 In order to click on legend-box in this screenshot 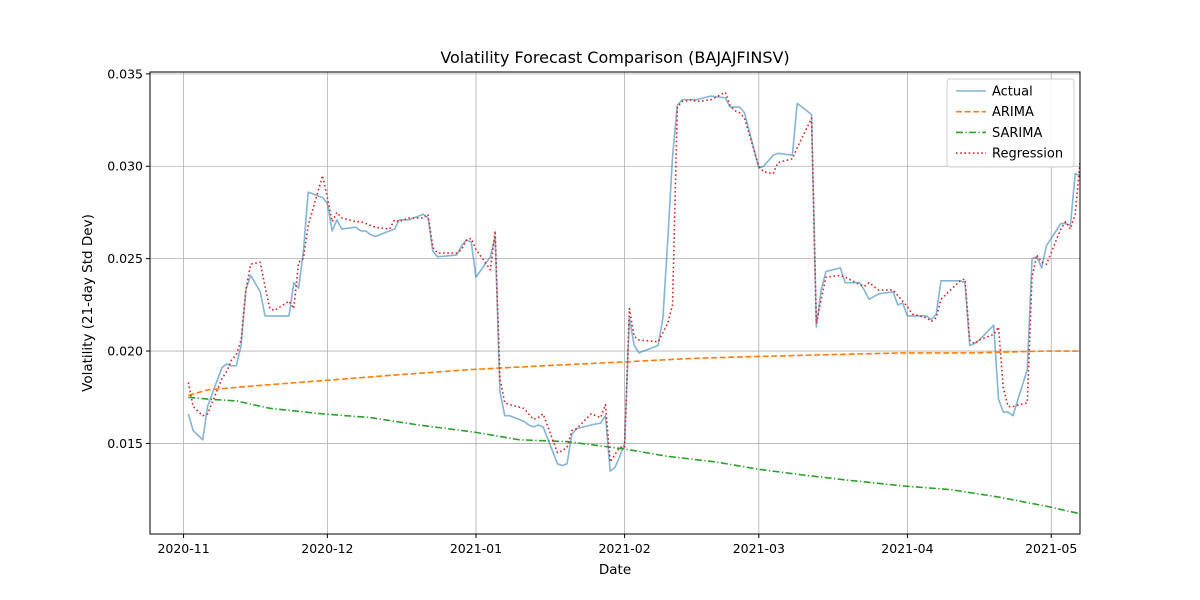, I will do `click(1010, 123)`.